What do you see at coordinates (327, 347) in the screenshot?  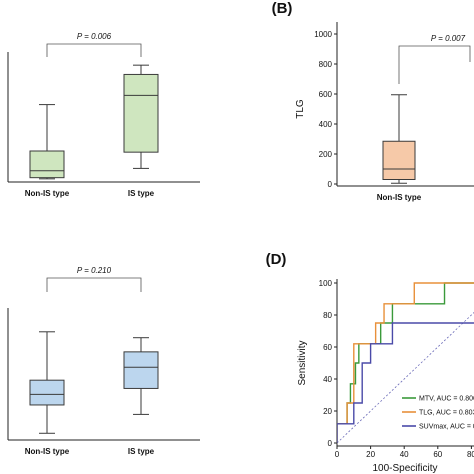 I see `y-tick-label: 60` at bounding box center [327, 347].